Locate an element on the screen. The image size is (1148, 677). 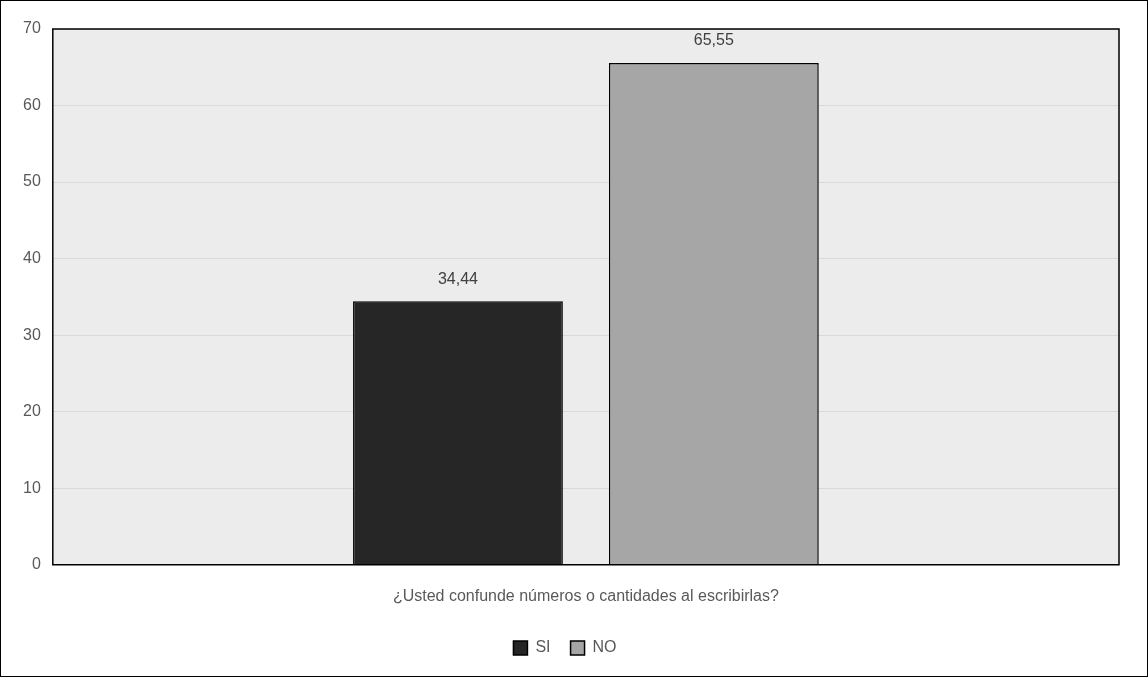
y-tick-label: 70 is located at coordinates (32, 28).